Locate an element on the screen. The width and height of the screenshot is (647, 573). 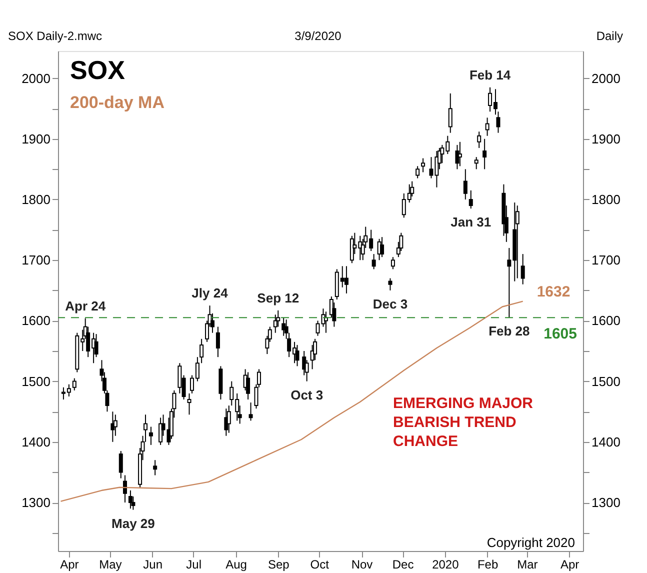
y2-tick-label: 2000 is located at coordinates (606, 78).